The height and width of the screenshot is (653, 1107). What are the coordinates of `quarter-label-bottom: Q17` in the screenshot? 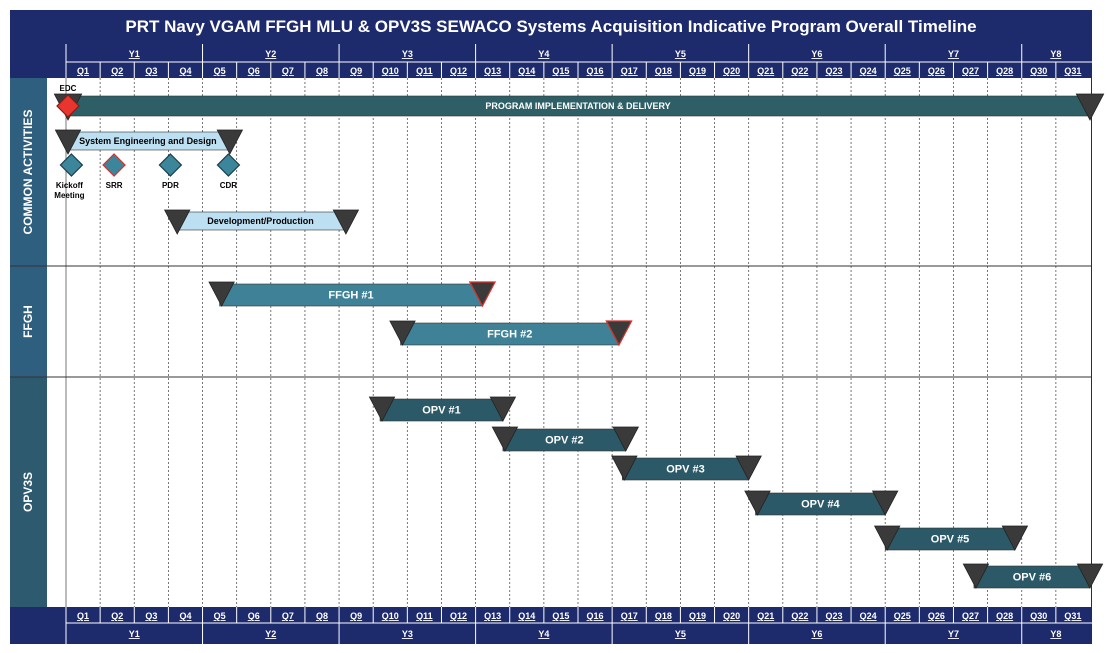 It's located at (629, 616).